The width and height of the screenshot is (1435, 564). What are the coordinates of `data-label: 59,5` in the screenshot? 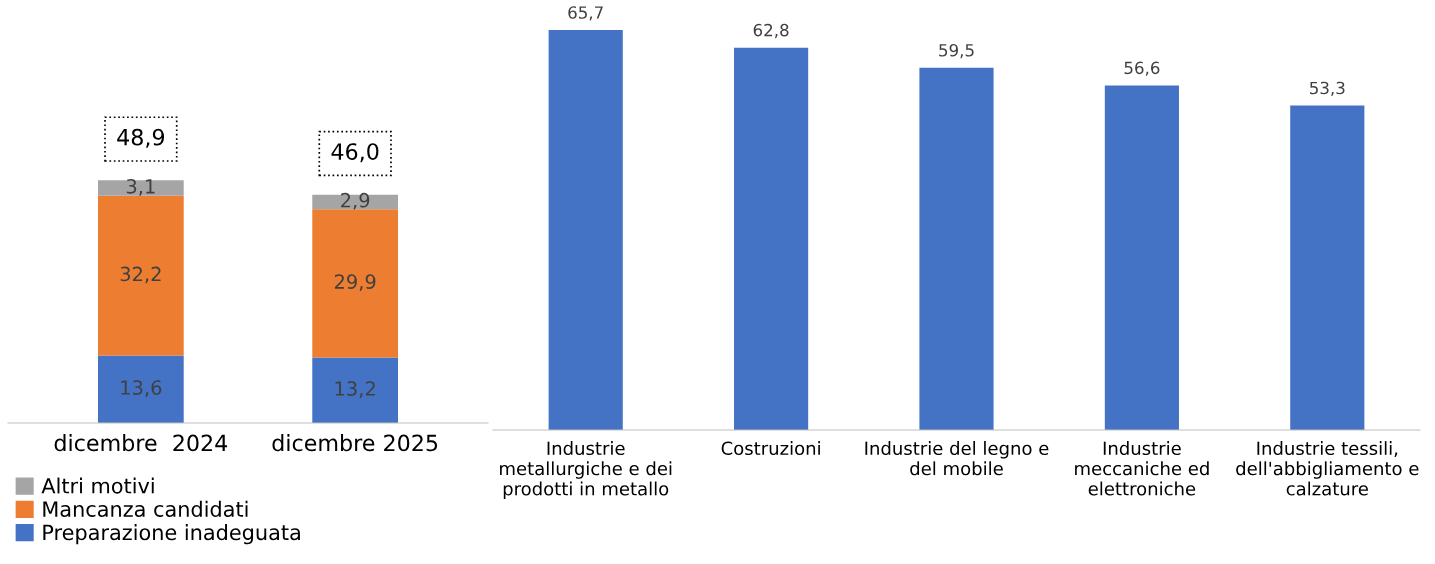 It's located at (956, 51).